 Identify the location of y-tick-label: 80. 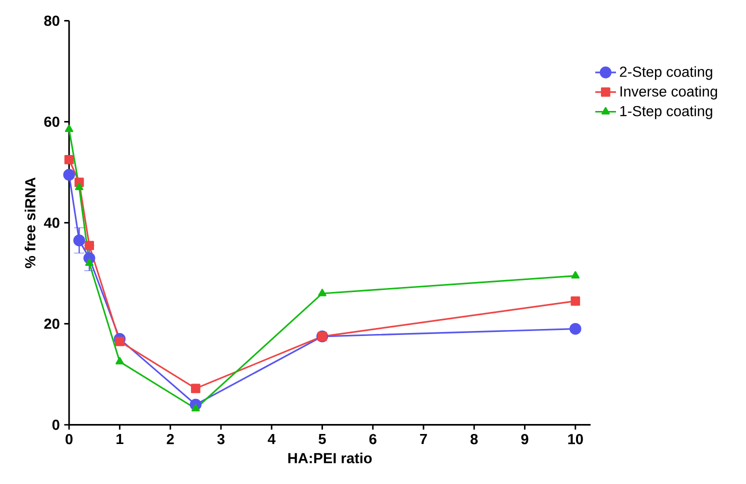
(52, 21).